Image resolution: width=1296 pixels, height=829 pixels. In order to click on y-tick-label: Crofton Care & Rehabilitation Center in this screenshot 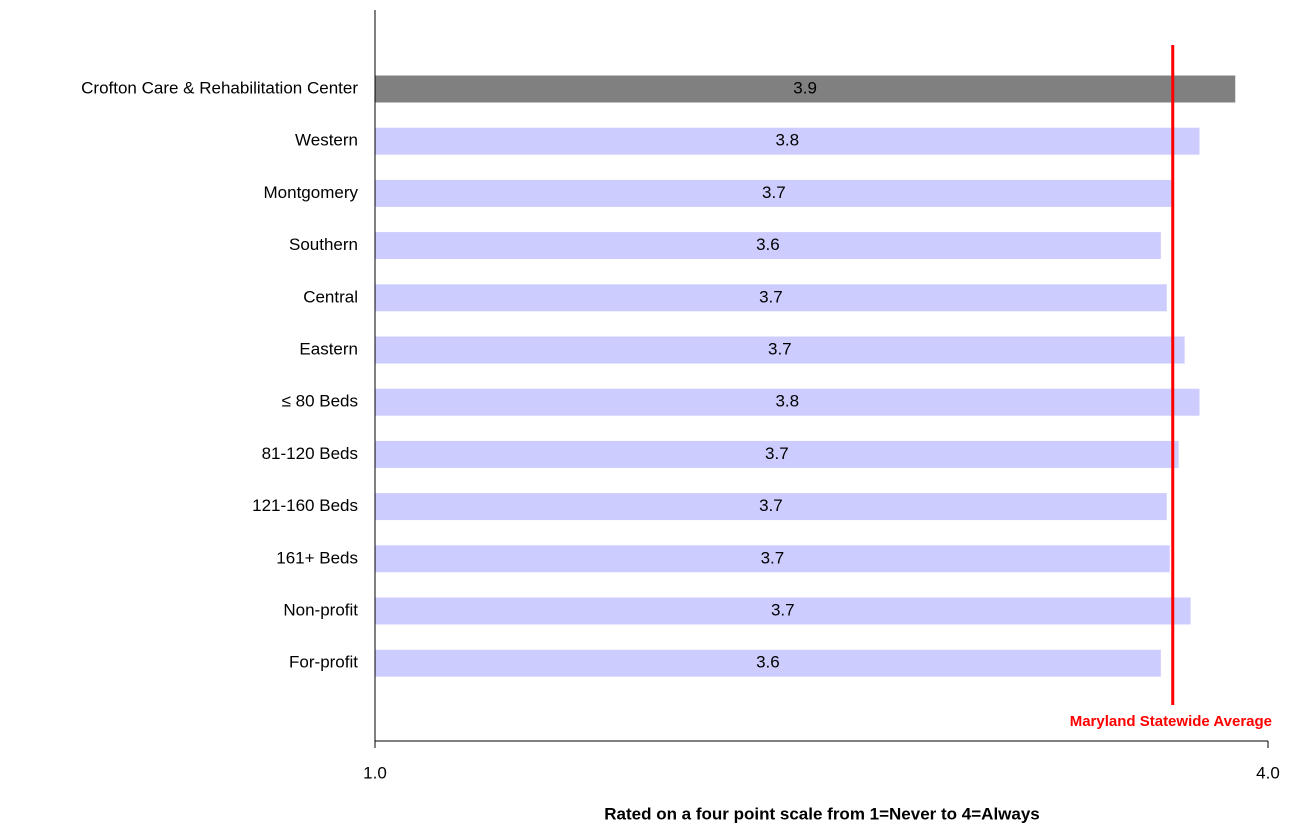, I will do `click(219, 87)`.